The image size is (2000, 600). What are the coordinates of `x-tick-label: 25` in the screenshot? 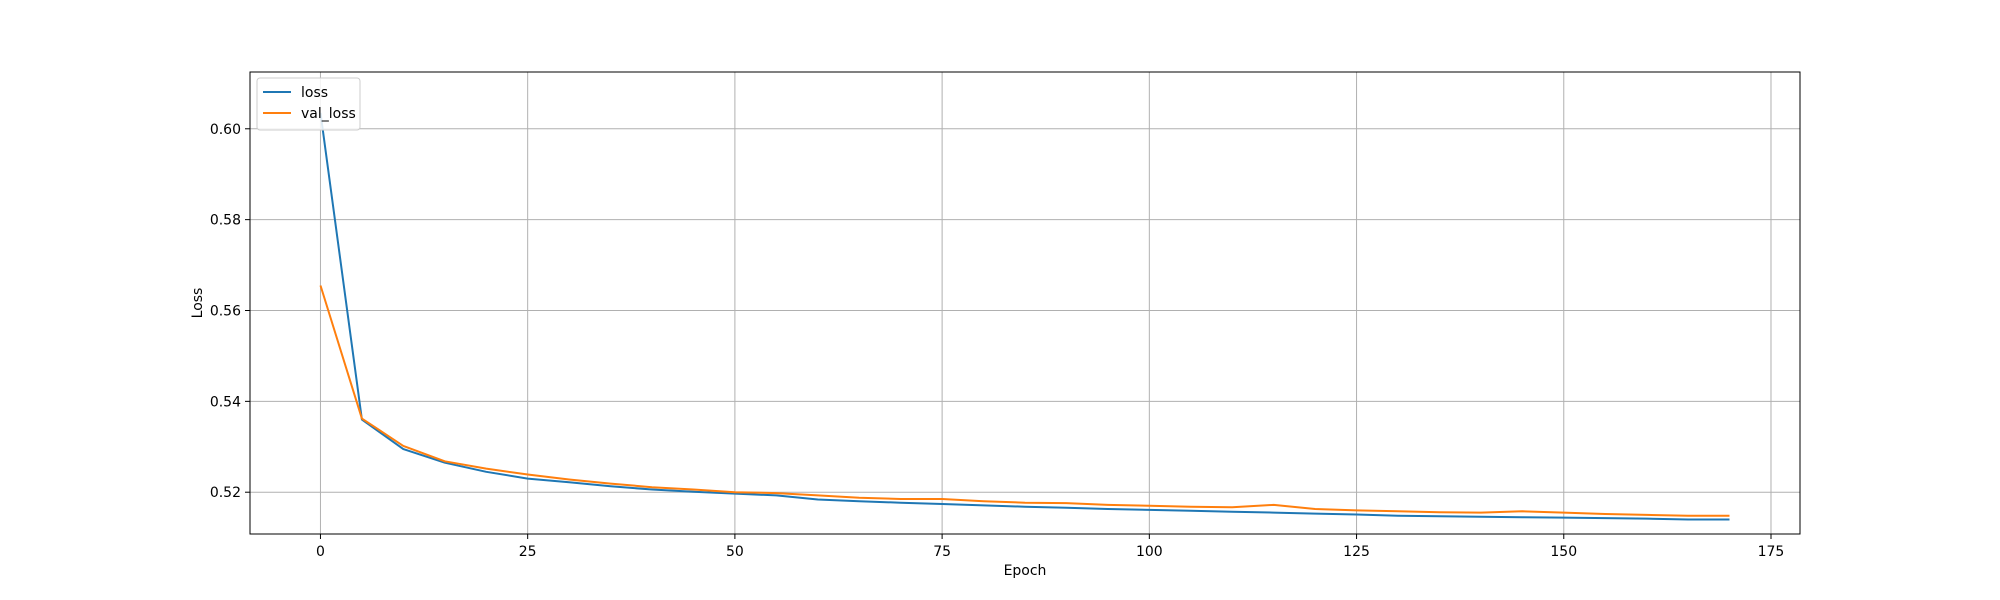 It's located at (528, 552).